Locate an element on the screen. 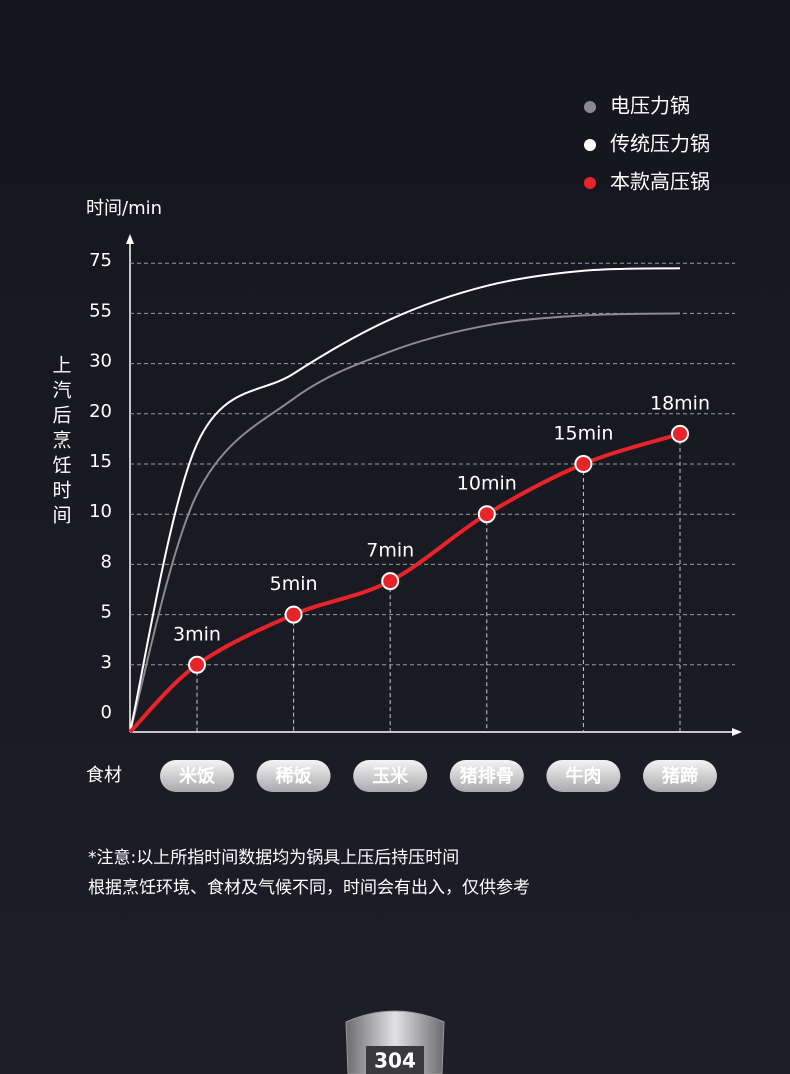 The height and width of the screenshot is (1074, 790). y-unit-label: 时间/min is located at coordinates (124, 208).